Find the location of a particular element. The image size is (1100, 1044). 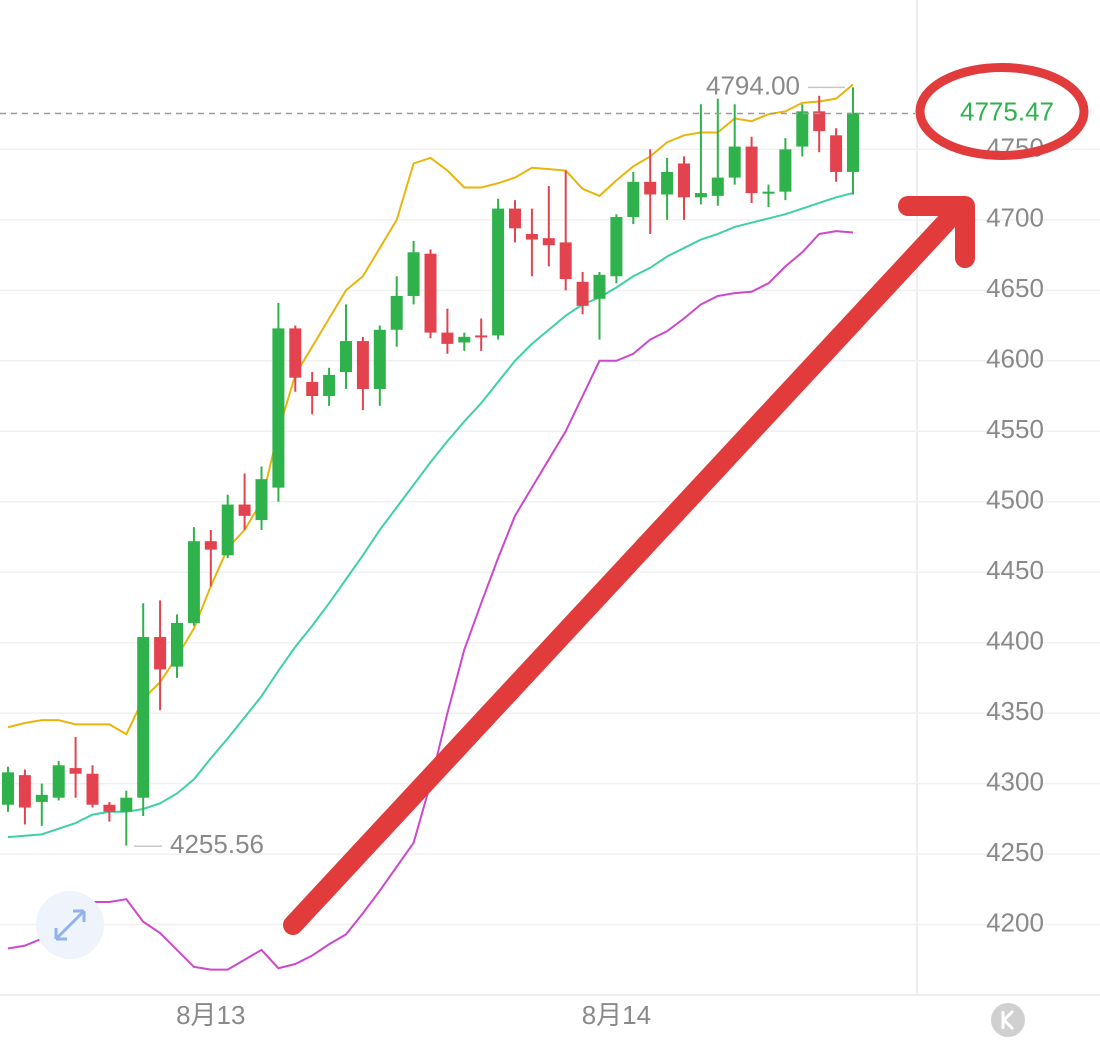

y-tick-label: 4300 is located at coordinates (1015, 781).